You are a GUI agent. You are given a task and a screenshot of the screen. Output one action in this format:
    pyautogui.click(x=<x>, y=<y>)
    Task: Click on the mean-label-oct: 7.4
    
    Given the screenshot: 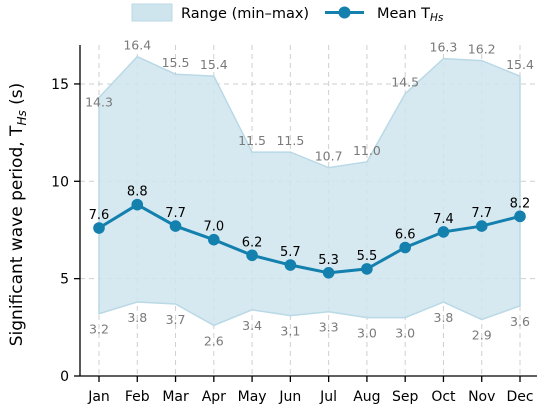 What is the action you would take?
    pyautogui.click(x=443, y=219)
    